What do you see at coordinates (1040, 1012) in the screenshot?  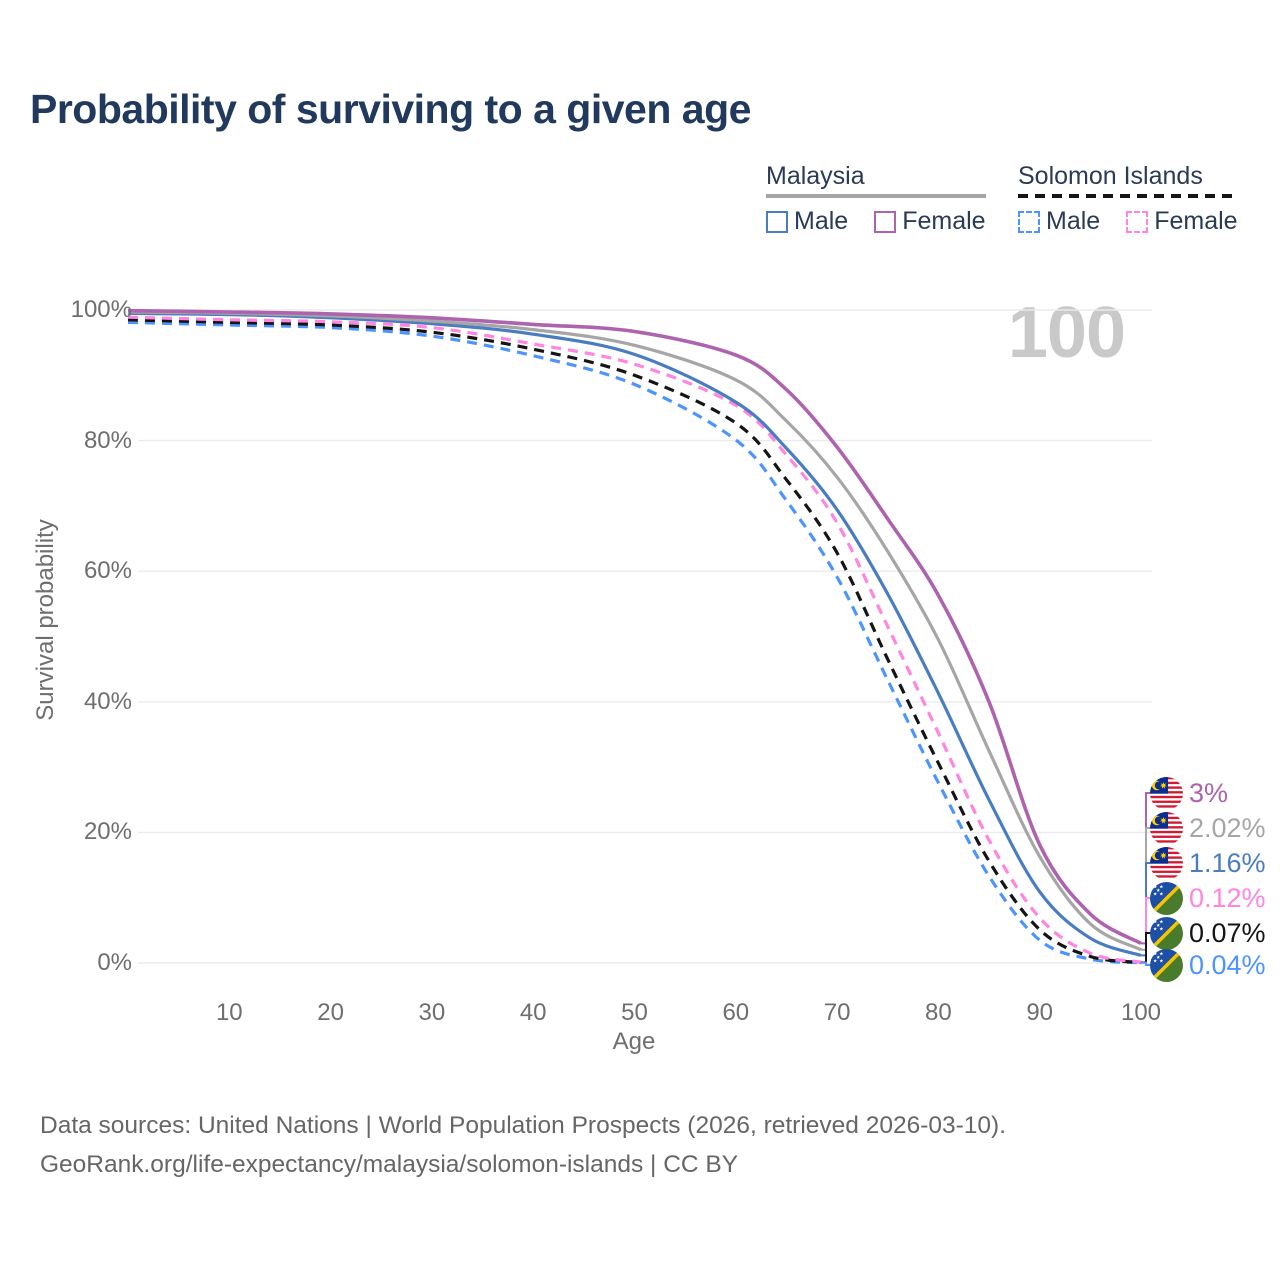 I see `x-tick-label: 90` at bounding box center [1040, 1012].